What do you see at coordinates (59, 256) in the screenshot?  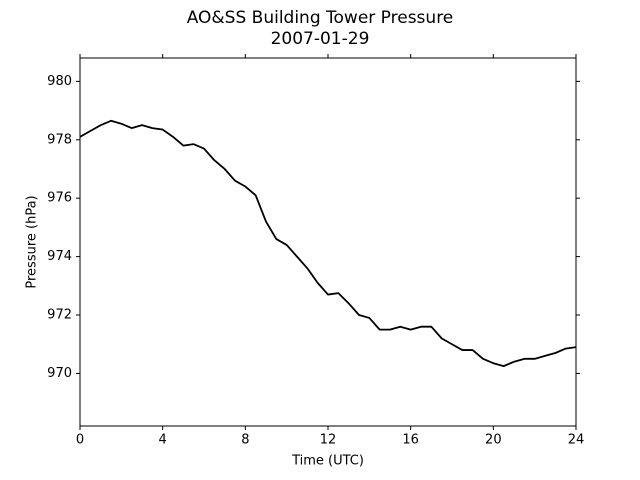 I see `y-tick-label: 974` at bounding box center [59, 256].